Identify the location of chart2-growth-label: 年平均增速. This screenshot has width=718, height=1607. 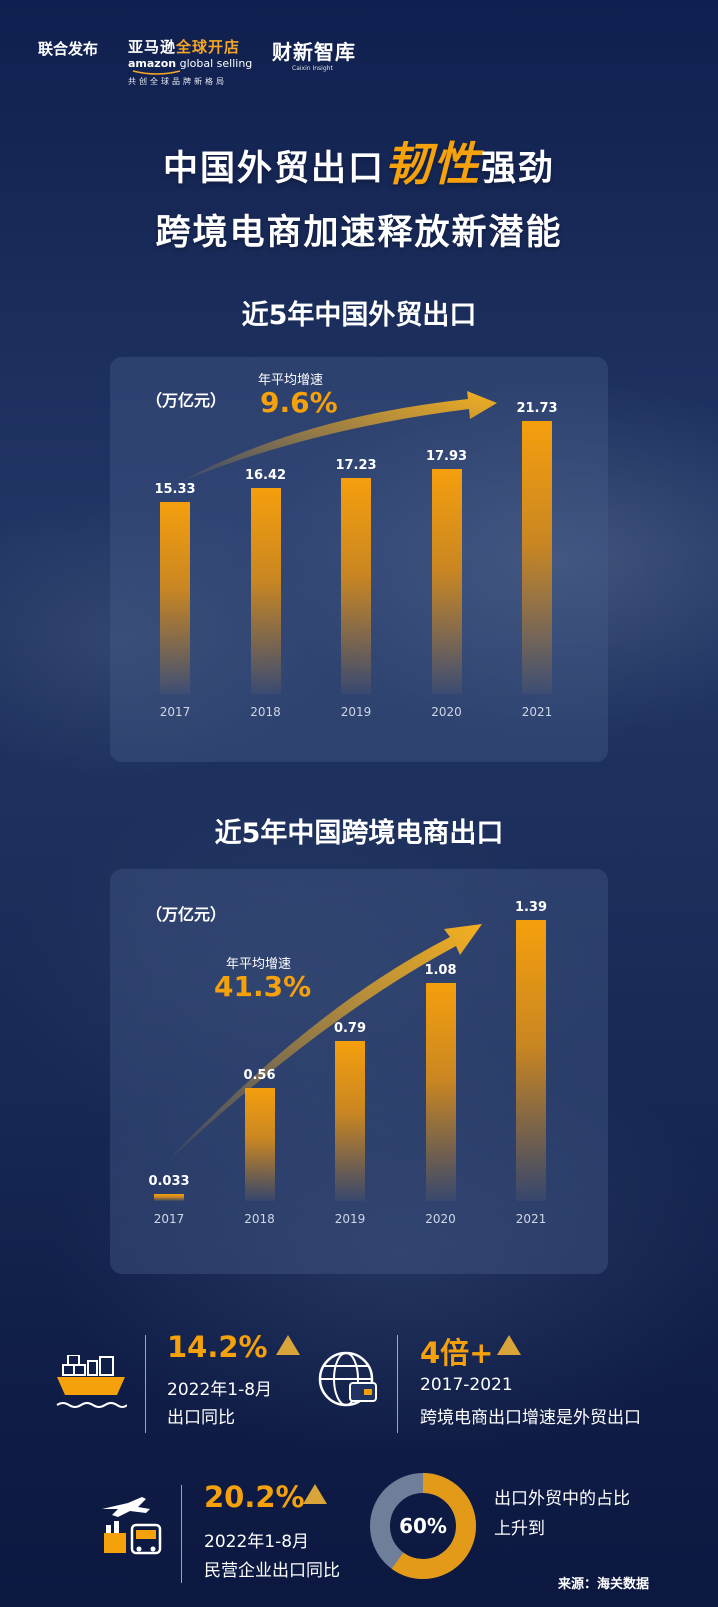
(259, 964).